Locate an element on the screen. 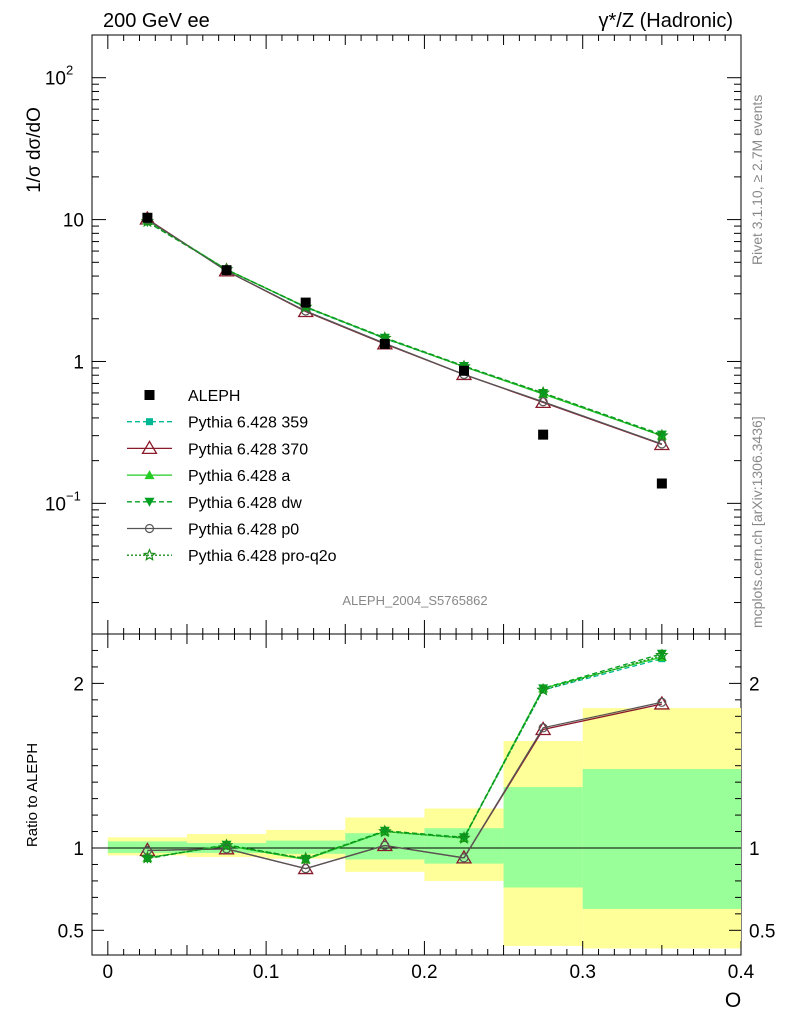 The image size is (786, 1024). ratio-series is located at coordinates (404, 761).